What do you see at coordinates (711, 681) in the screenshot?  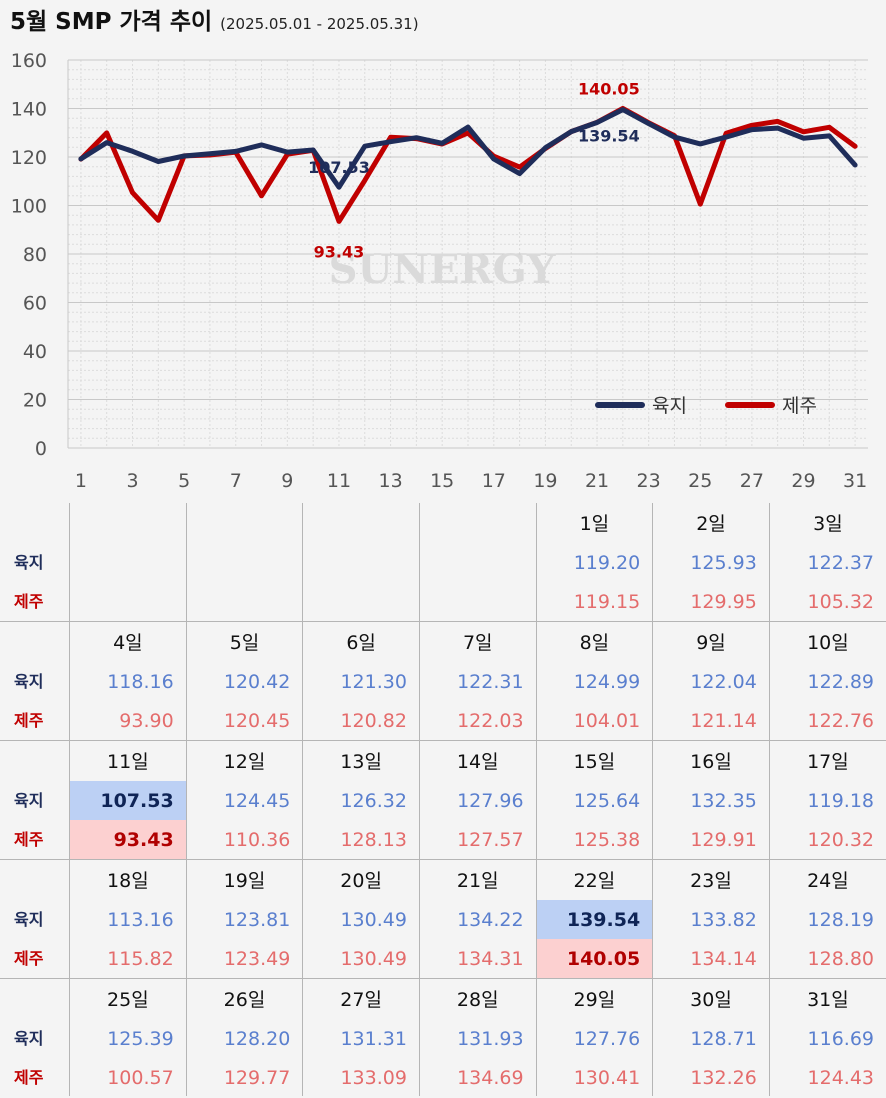 I see `day-cell: 9일 122.04 121.14` at bounding box center [711, 681].